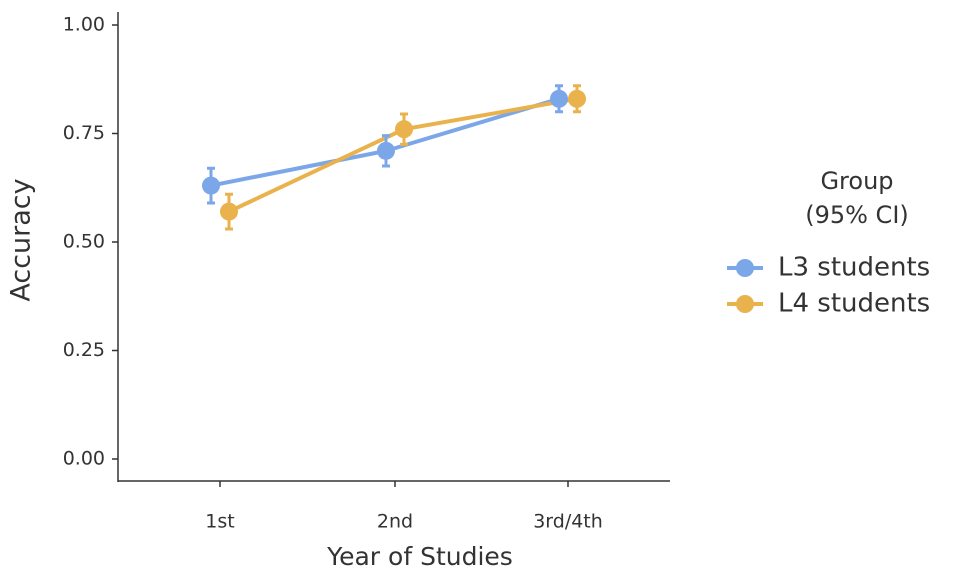  What do you see at coordinates (84, 242) in the screenshot?
I see `y-tick-label: 0.50` at bounding box center [84, 242].